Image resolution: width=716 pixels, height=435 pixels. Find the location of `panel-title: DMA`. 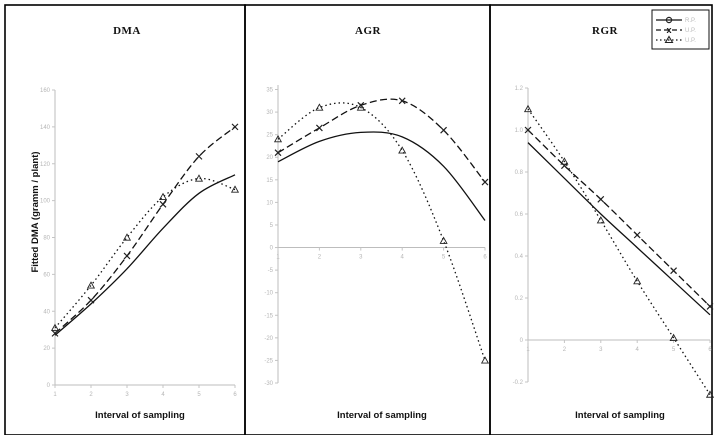

panel-title: DMA is located at coordinates (127, 31).